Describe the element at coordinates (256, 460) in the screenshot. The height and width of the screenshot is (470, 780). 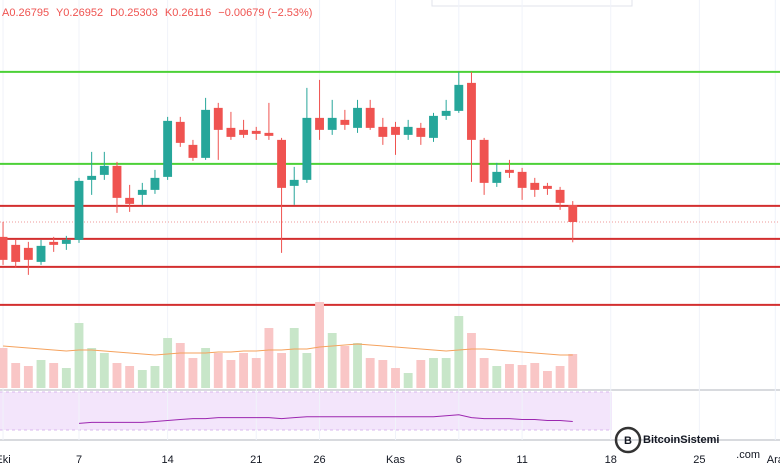
I see `x-tick-label: 21` at that location.